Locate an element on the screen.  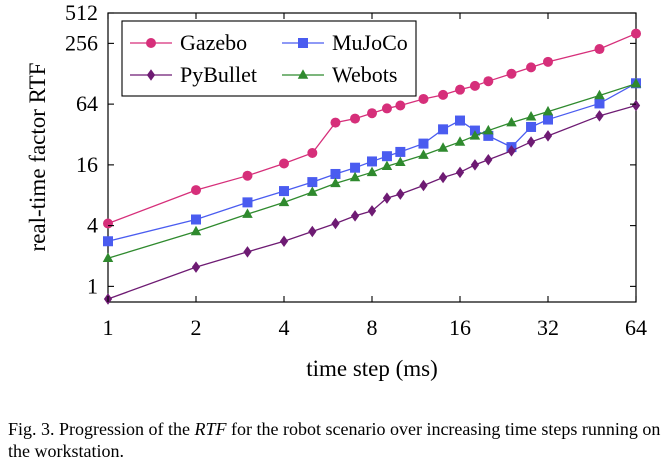
x-tick-label: 1 is located at coordinates (108, 327).